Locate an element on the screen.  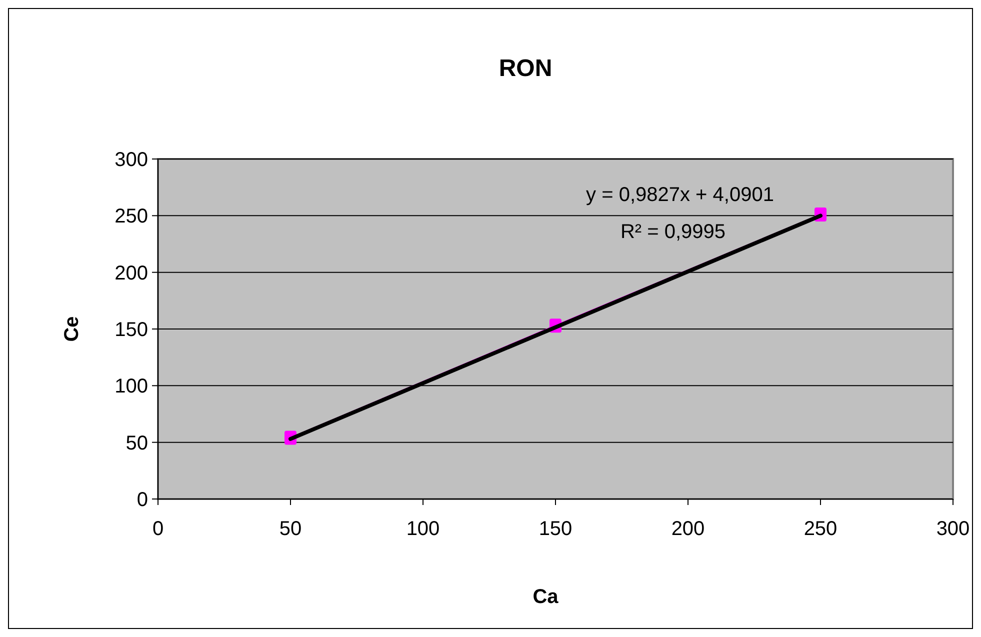
annotation: y = 0,9827x + 4,0901 is located at coordinates (680, 195).